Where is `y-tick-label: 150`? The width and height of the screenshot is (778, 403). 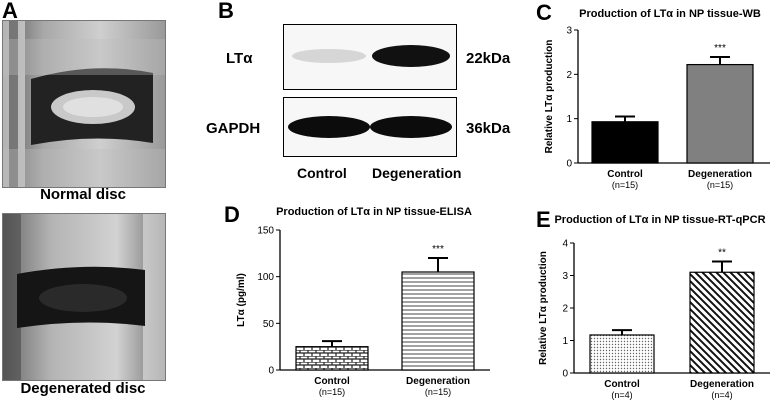
y-tick-label: 150 is located at coordinates (265, 231).